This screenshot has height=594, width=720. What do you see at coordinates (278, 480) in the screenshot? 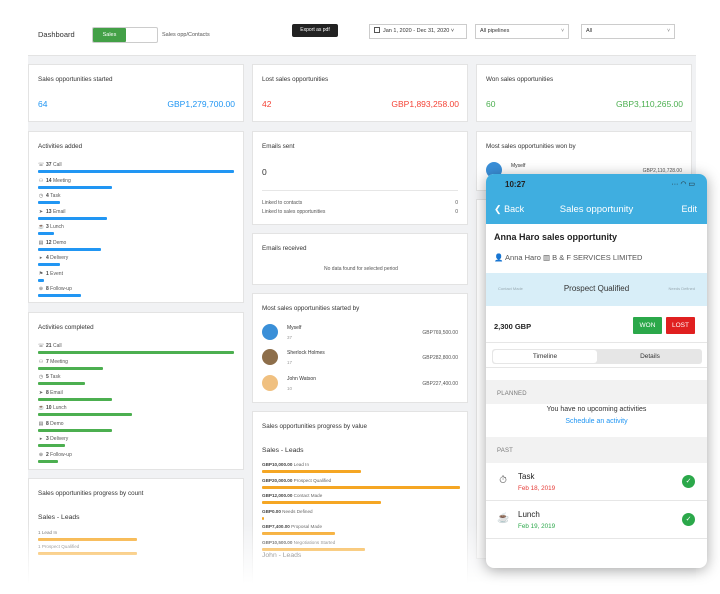
I see `stage-value: GBP20,000.00` at bounding box center [278, 480].